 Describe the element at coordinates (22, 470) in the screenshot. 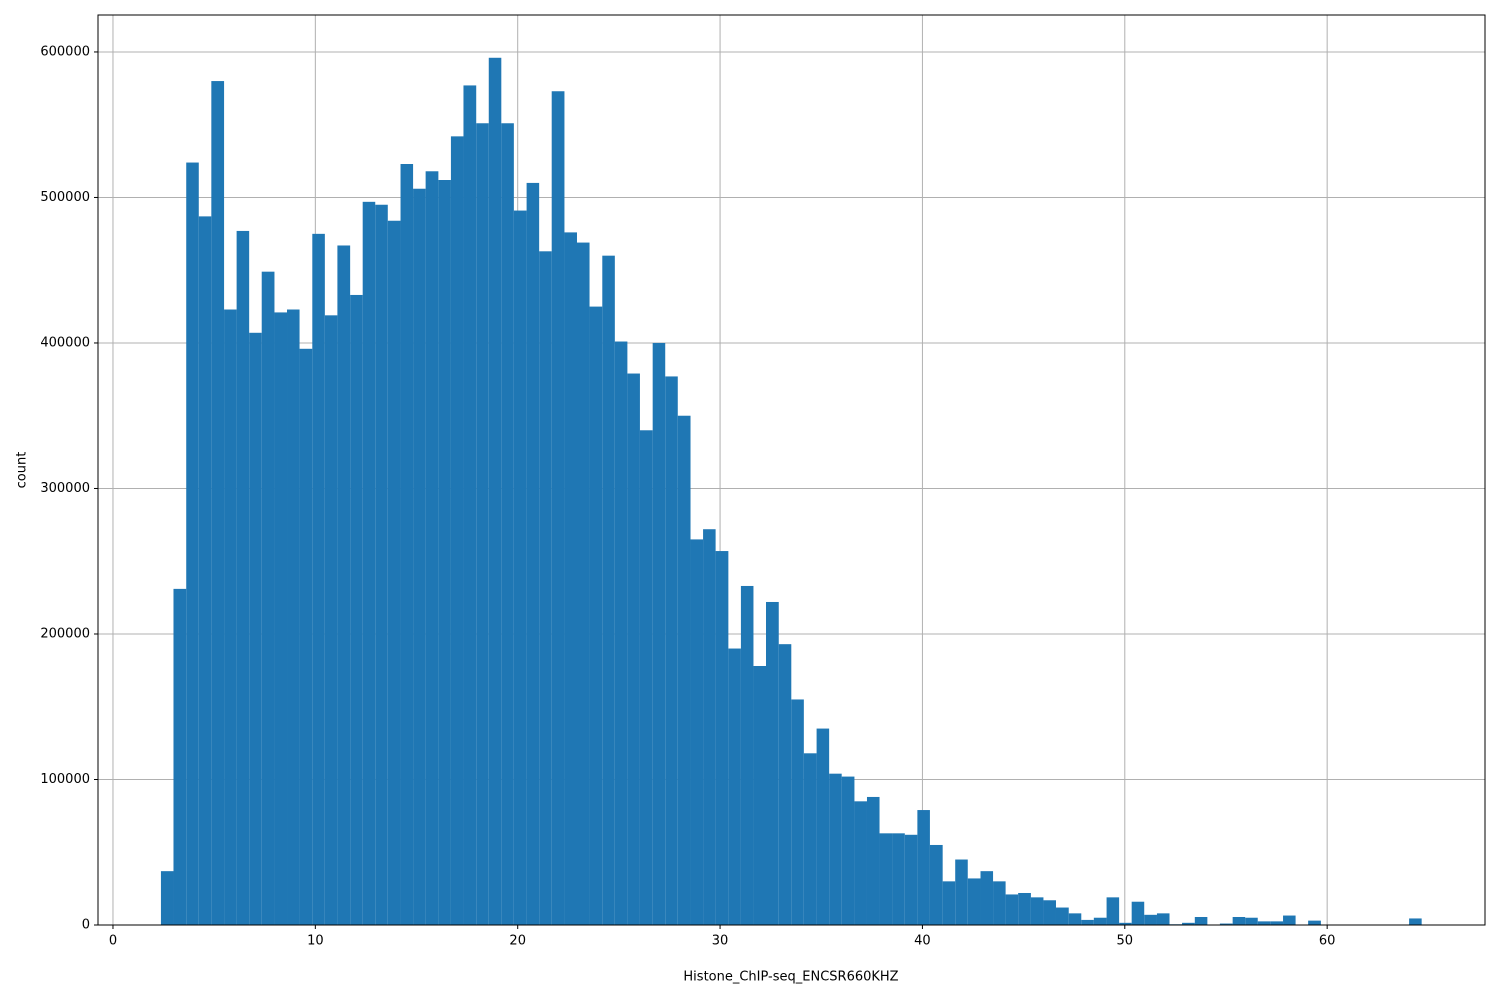

I see `y-axis-label: count` at that location.